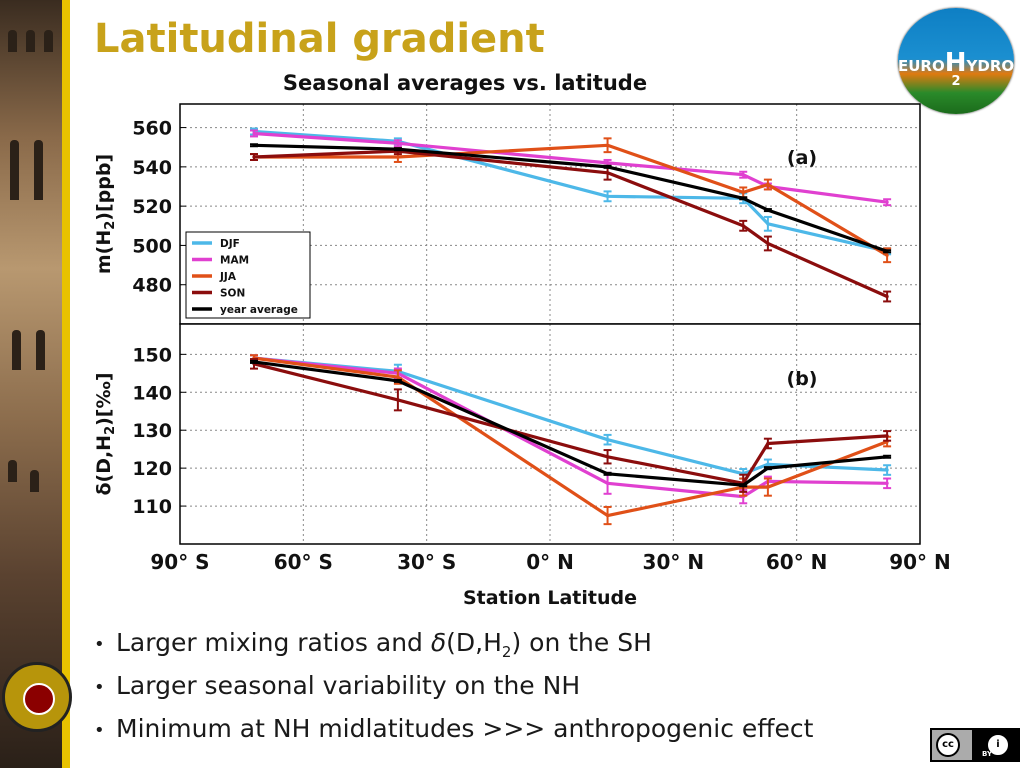 This screenshot has width=1024, height=768. Describe the element at coordinates (228, 277) in the screenshot. I see `legend-label: JJA` at that location.